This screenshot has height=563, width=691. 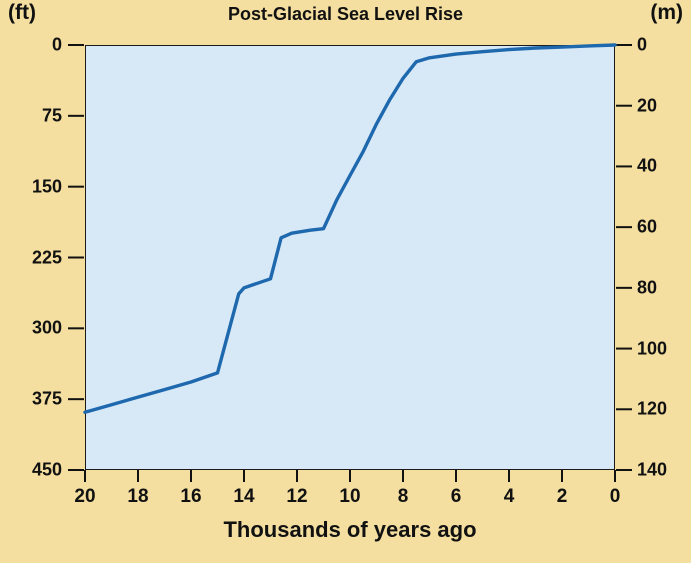 I want to click on right-tick-label: 100, so click(x=652, y=348).